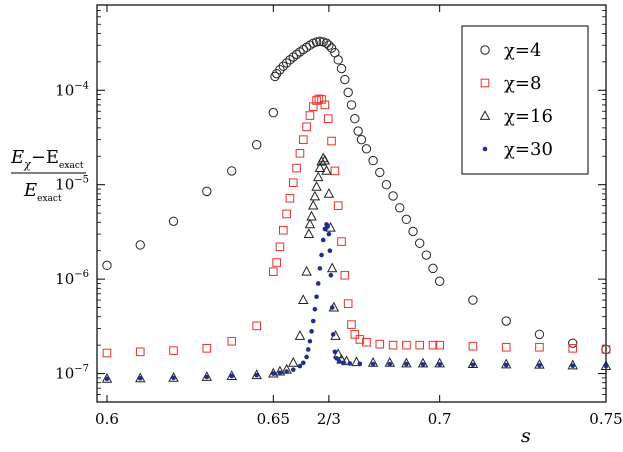  I want to click on legend: χ=4 χ=8 χ=16 χ=30, so click(525, 100).